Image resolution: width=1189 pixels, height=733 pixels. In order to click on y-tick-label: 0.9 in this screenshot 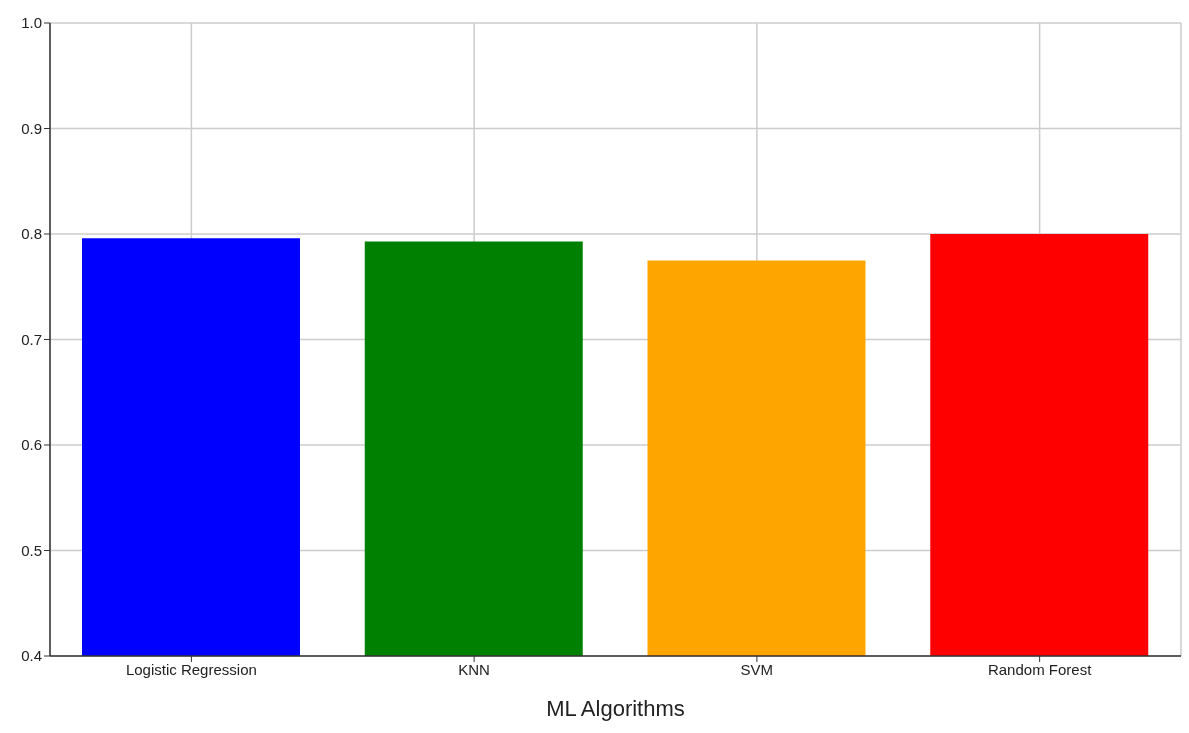, I will do `click(31, 128)`.